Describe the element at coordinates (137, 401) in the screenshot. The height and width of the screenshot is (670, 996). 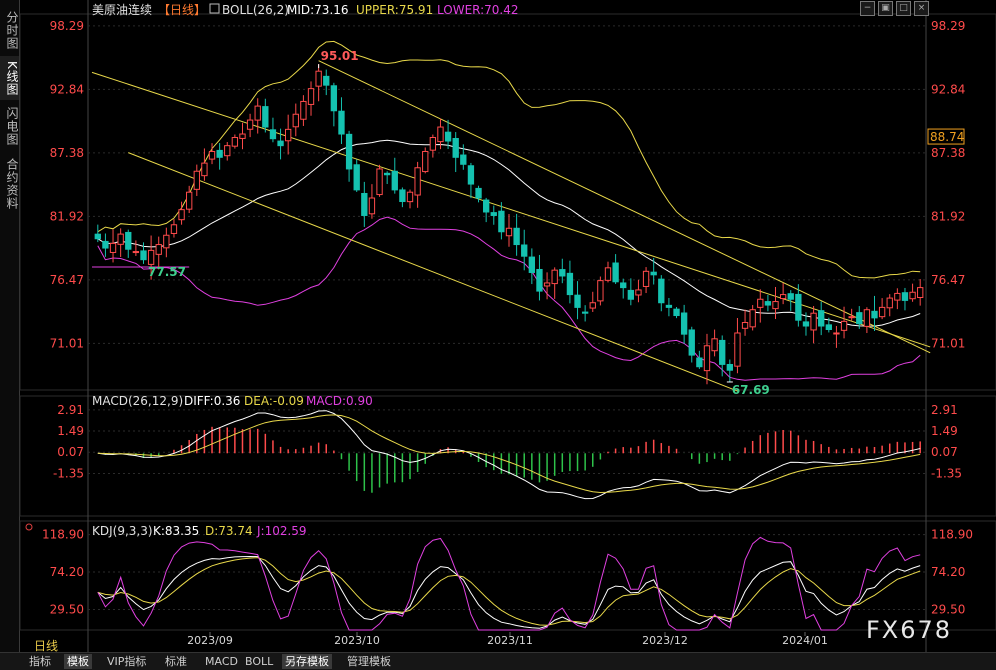
I see `macd-label: MACD(26,12,9)` at that location.